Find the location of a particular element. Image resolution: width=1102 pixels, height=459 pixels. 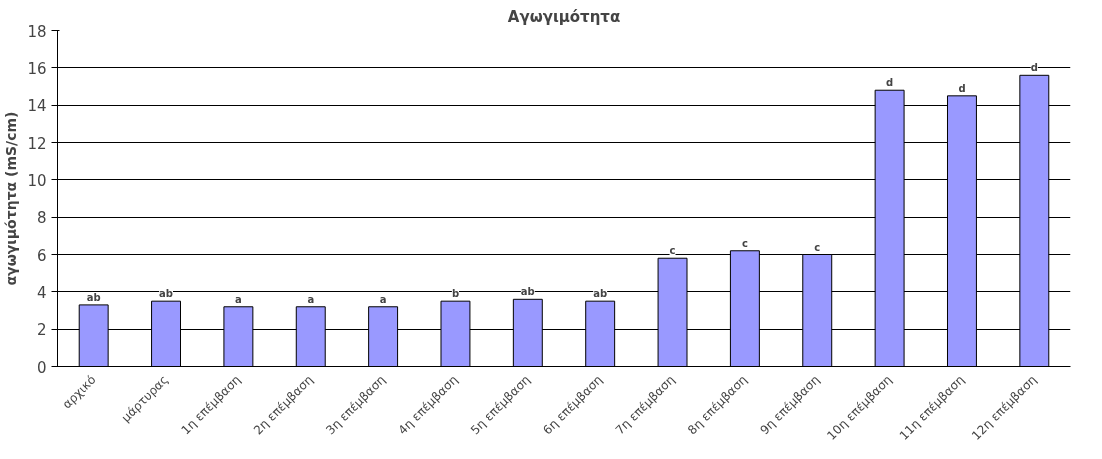

y-tick-label: 0 is located at coordinates (41, 367).